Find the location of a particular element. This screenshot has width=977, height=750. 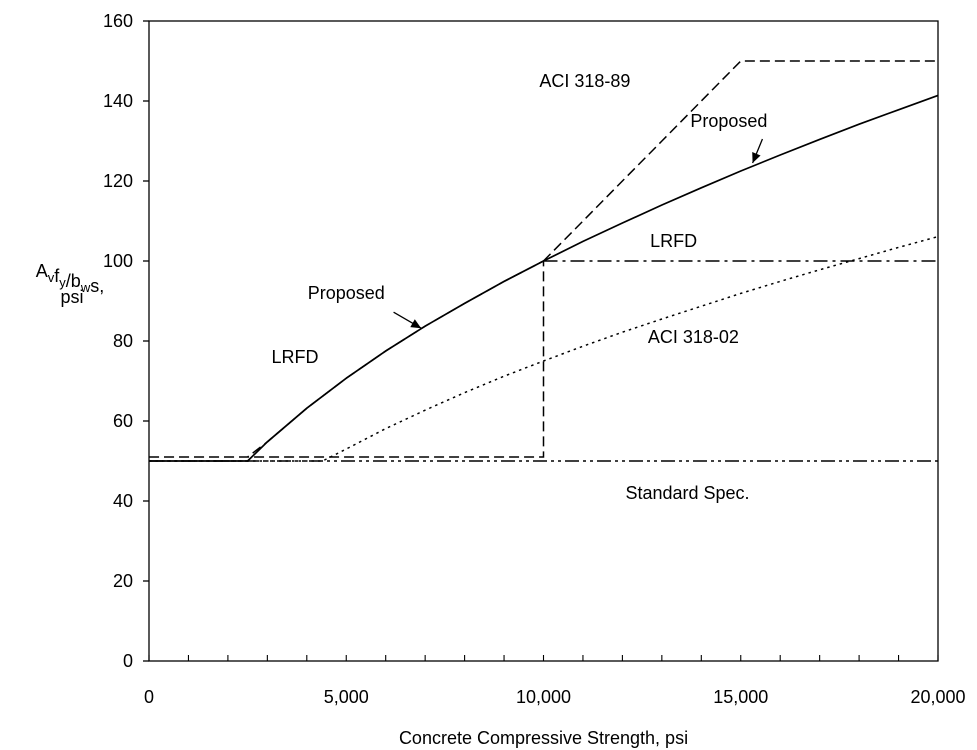

x-tick-label: 15,000 is located at coordinates (740, 697).